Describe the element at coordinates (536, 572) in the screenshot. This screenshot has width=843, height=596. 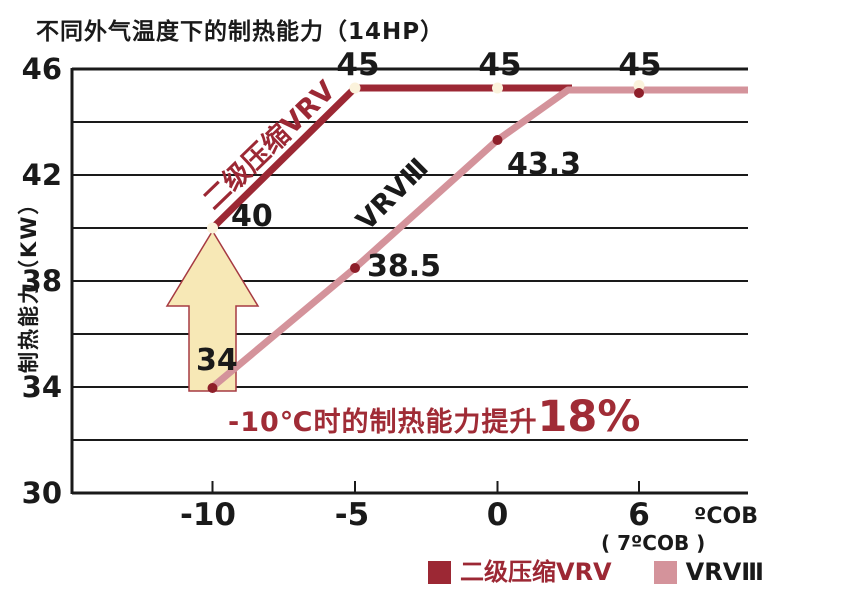
I see `legend-label-dark: 二级压缩VRV` at that location.